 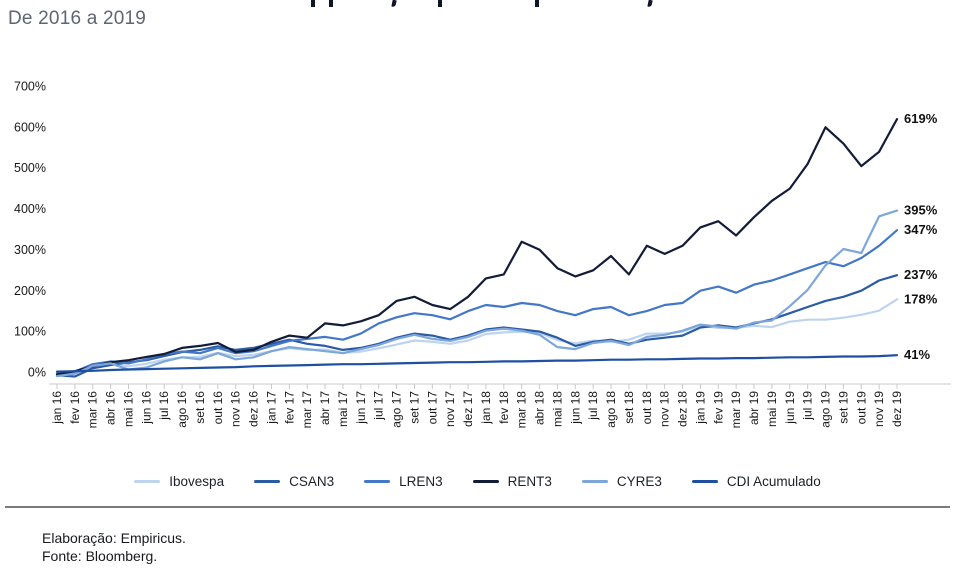 I want to click on svg-text: mai 19, so click(x=772, y=409).